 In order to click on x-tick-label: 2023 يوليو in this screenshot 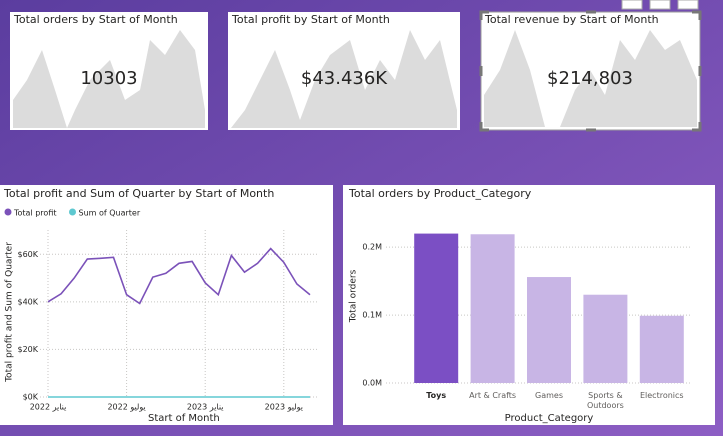, I will do `click(284, 407)`.